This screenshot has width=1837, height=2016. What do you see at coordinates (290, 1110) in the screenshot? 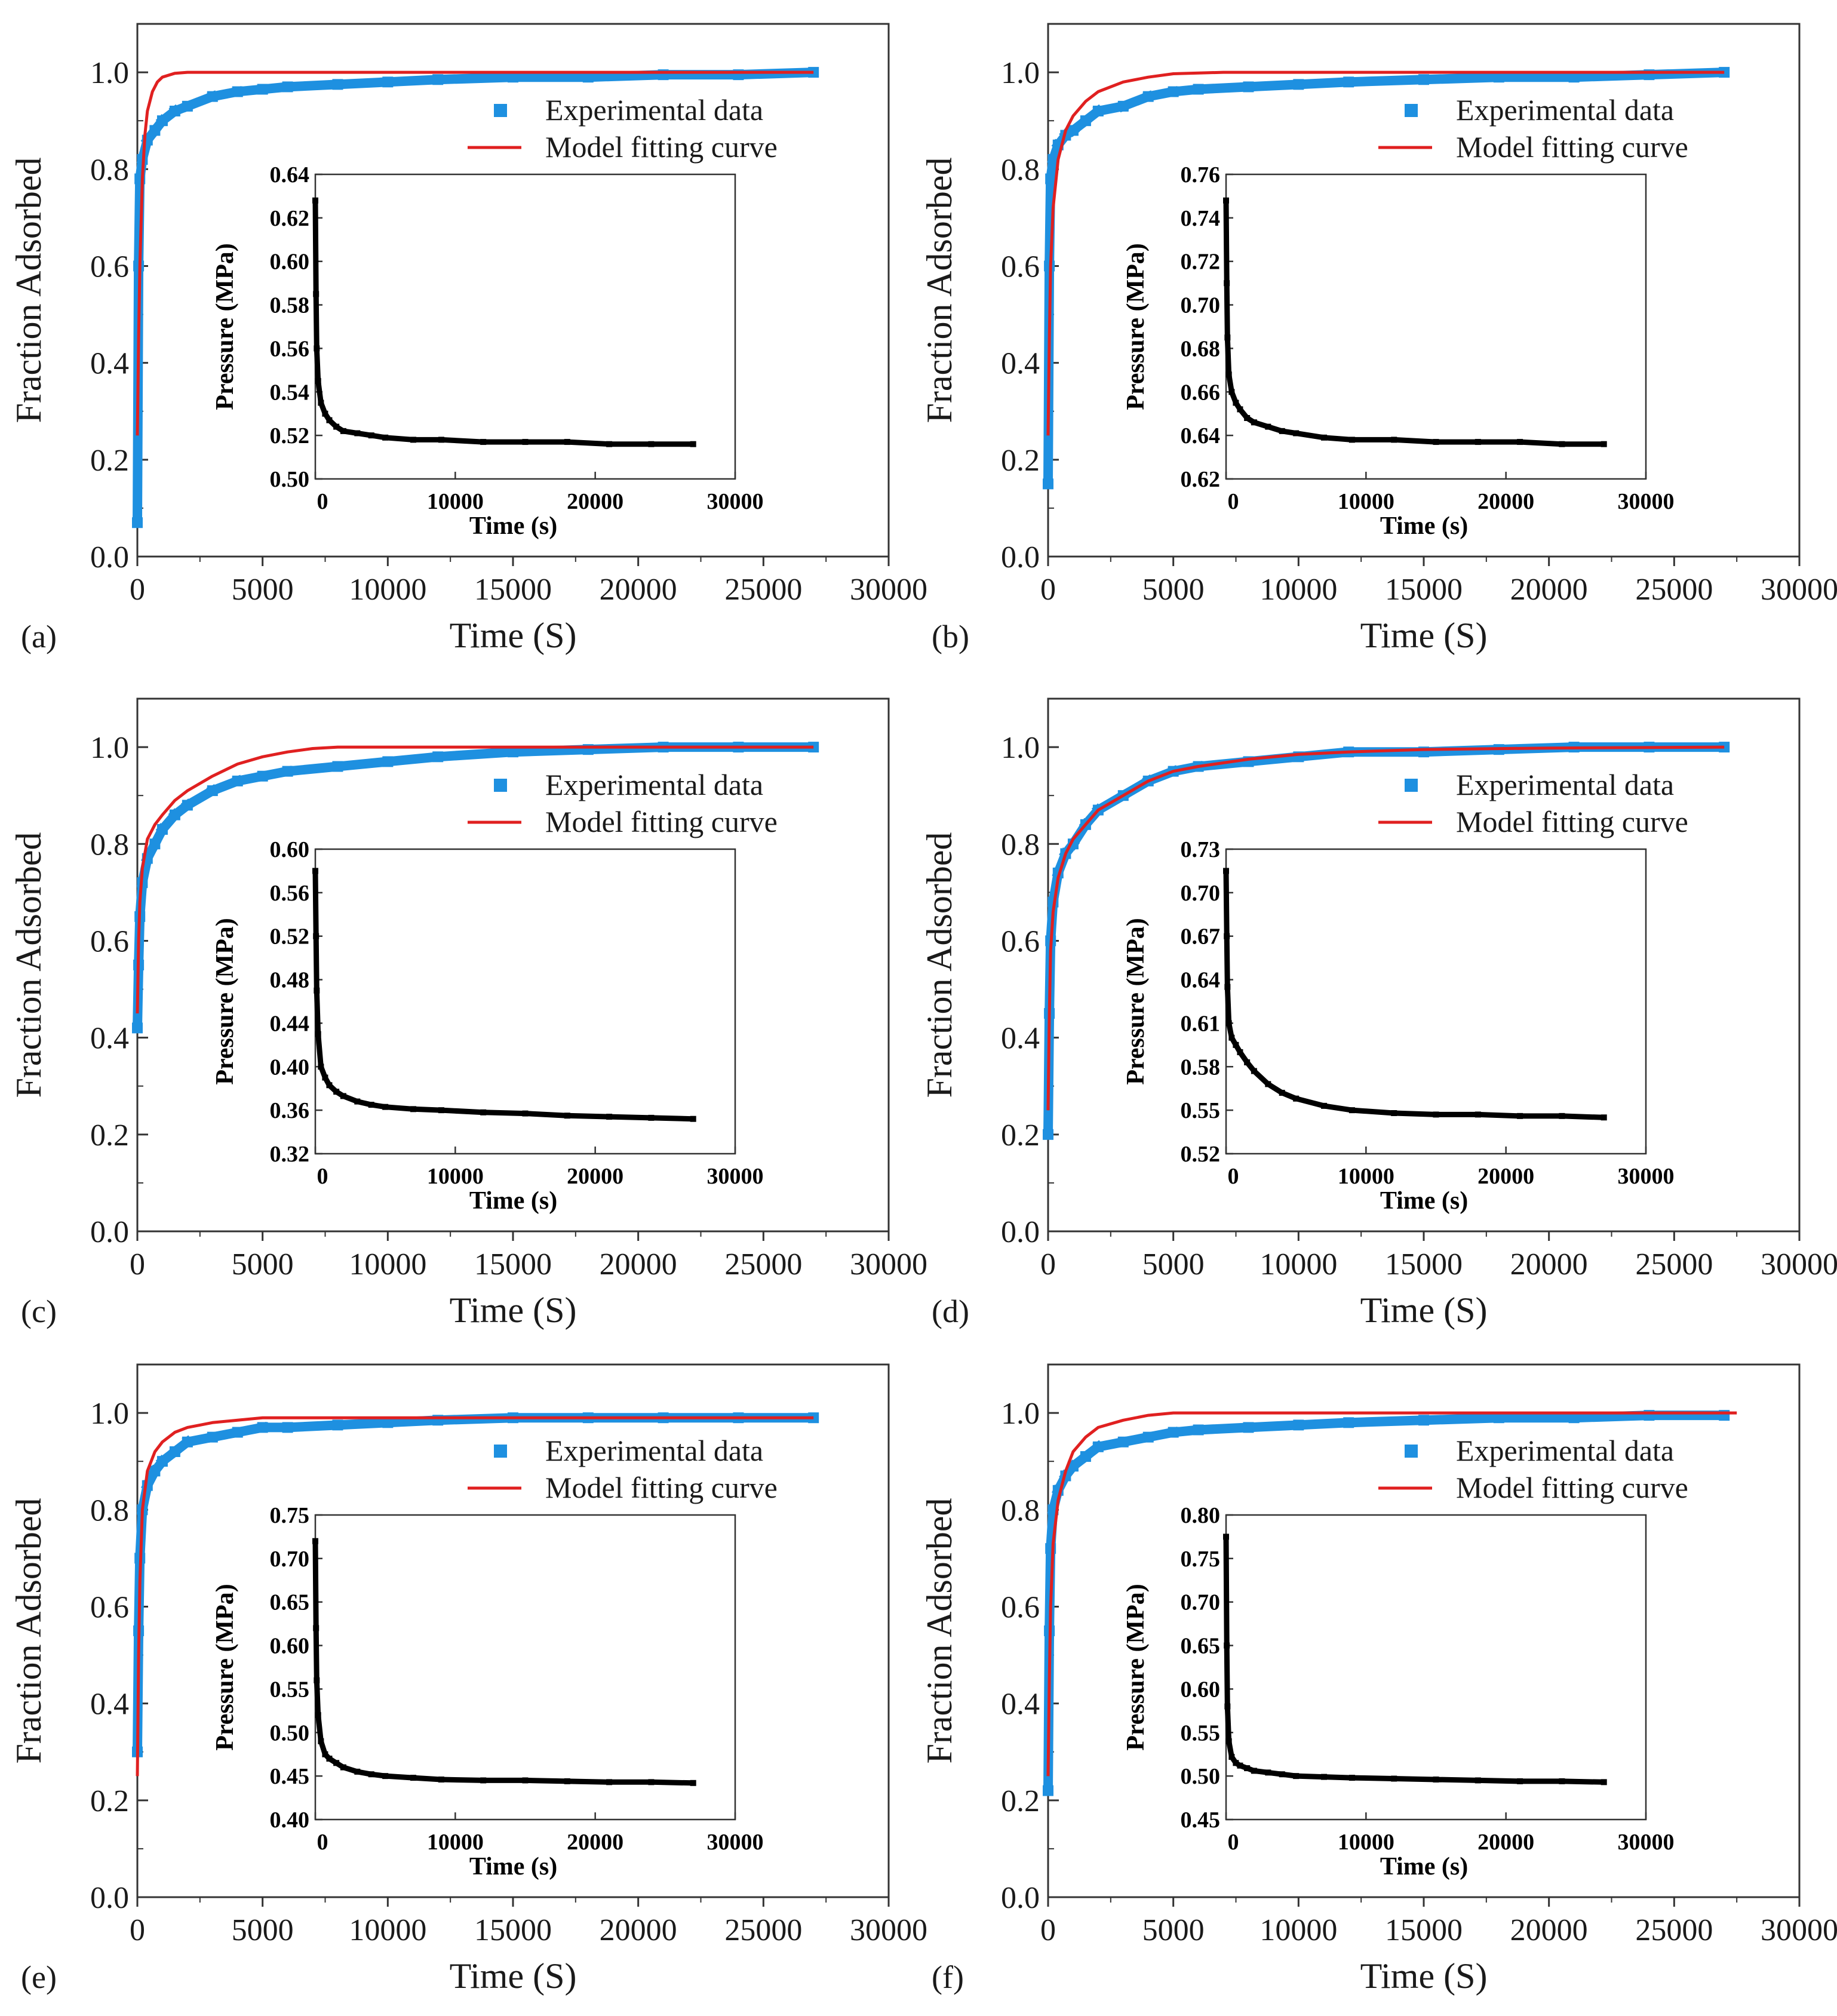
I see `inset-y-tick-label: 0.36` at bounding box center [290, 1110].